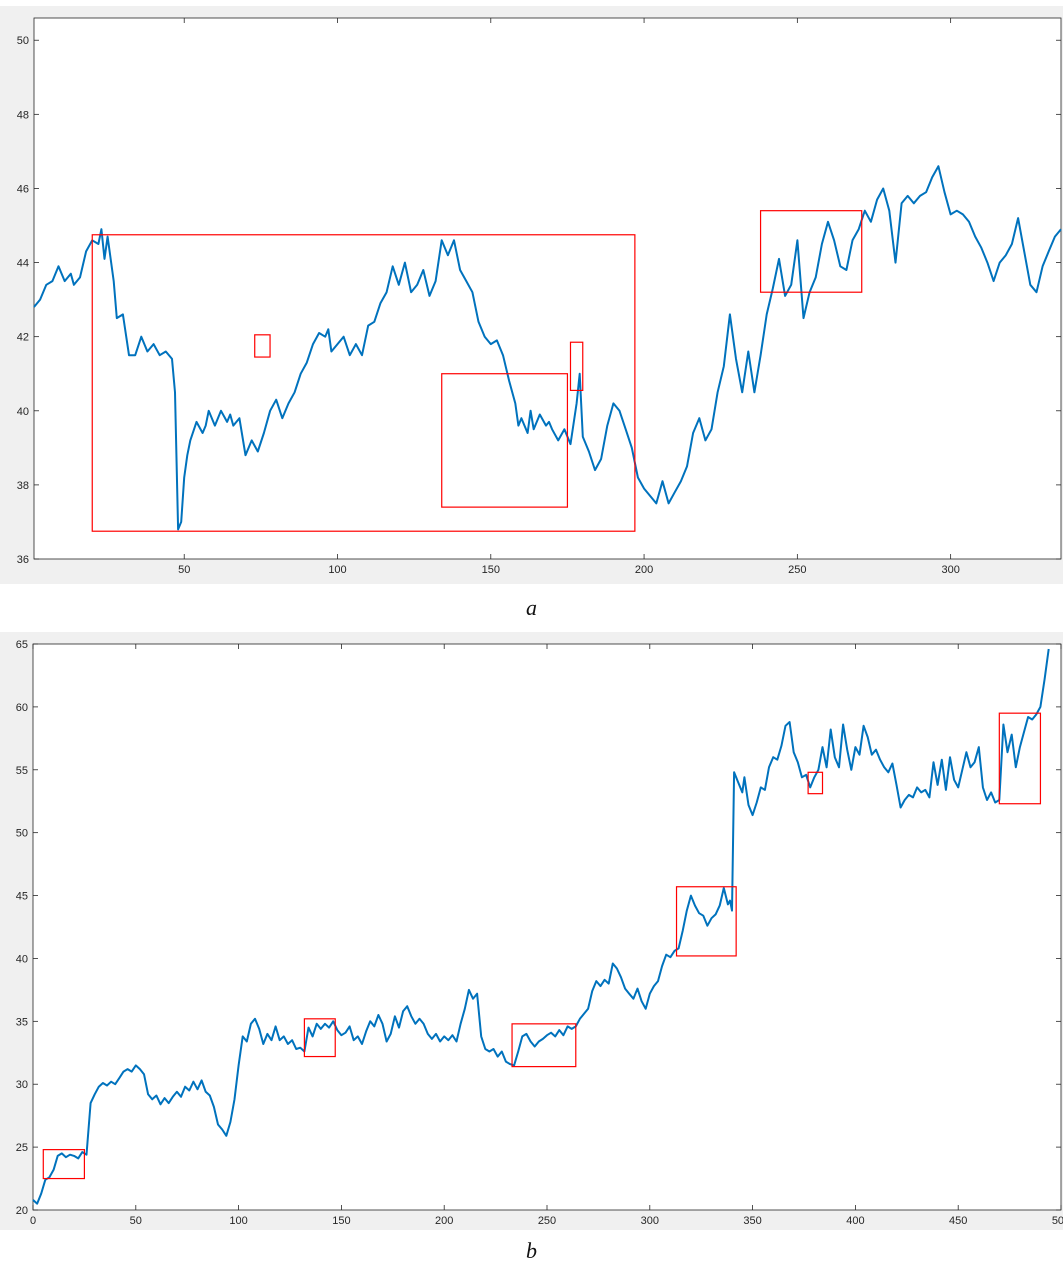 The height and width of the screenshot is (1272, 1063). I want to click on x-tick-label: 450, so click(958, 1221).